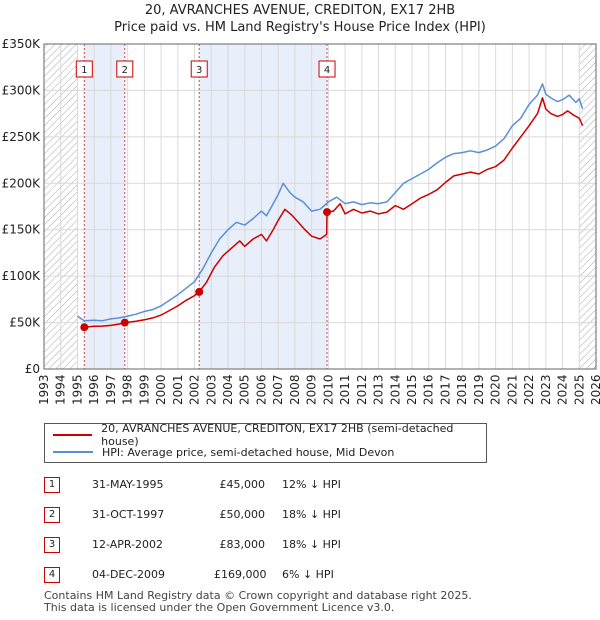 Image resolution: width=600 pixels, height=620 pixels. Describe the element at coordinates (594, 389) in the screenshot. I see `x-tick-label: 2026` at that location.